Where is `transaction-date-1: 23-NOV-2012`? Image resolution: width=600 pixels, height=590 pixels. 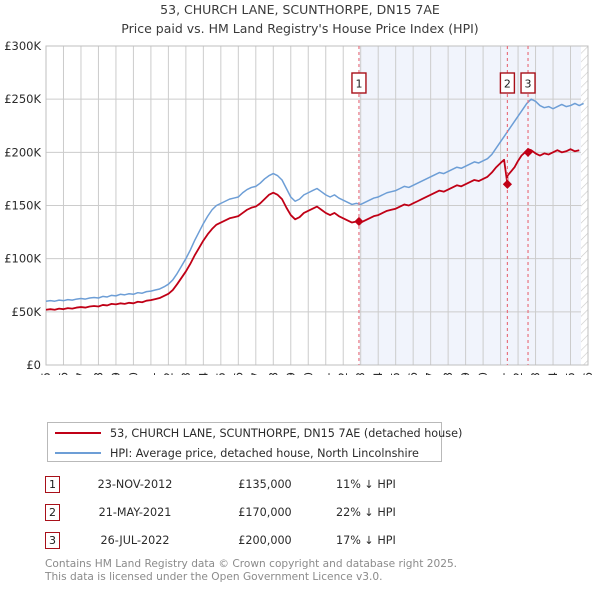 transaction-date-1: 23-NOV-2012 is located at coordinates (135, 484).